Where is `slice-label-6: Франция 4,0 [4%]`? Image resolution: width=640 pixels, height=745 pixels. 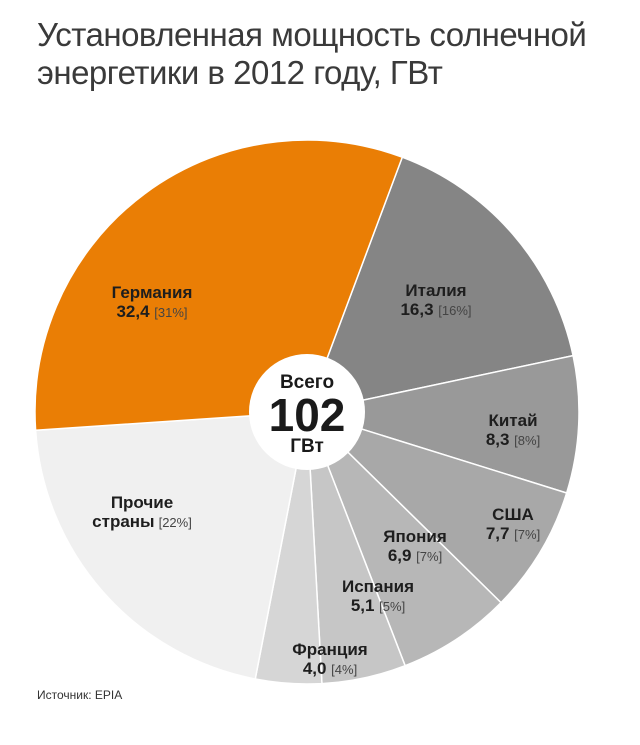
slice-label-6: Франция 4,0 [4%] is located at coordinates (329, 659).